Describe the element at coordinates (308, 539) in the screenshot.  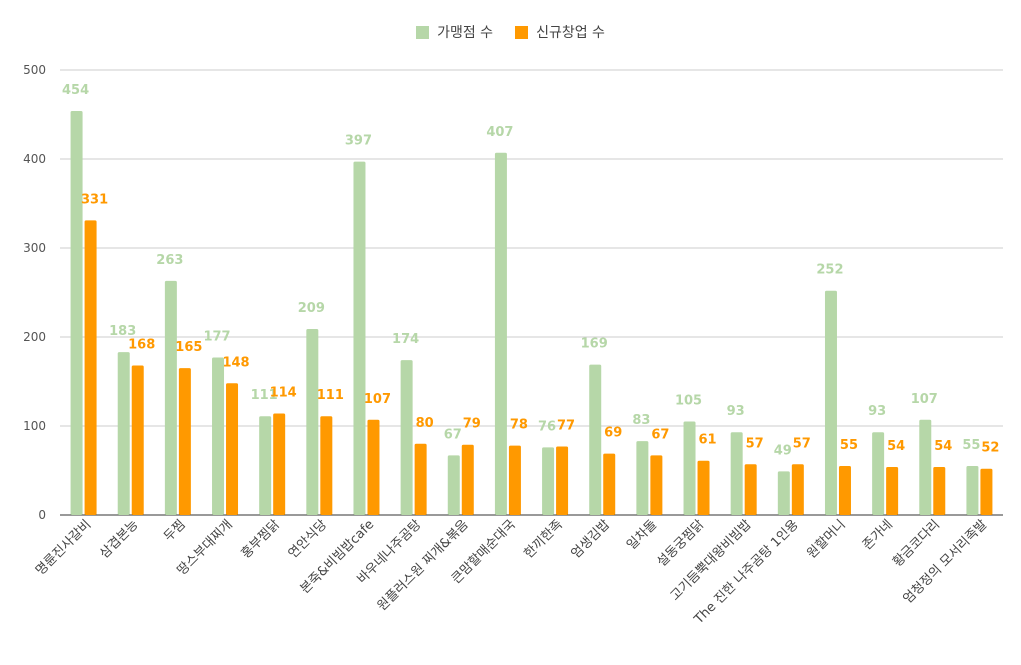
I see `x-tick-label: 연안식당` at that location.